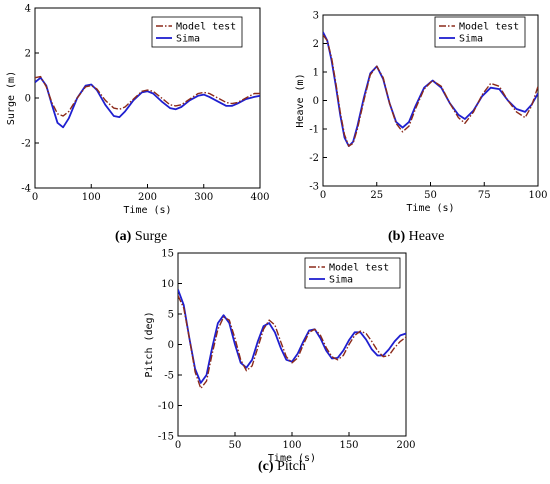 The image size is (550, 484). What do you see at coordinates (149, 236) in the screenshot?
I see `caption-text: Surge` at bounding box center [149, 236].